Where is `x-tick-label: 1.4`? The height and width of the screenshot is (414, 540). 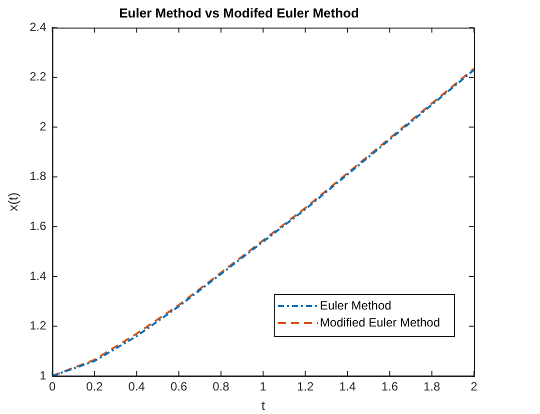
x-tick-label: 1.4 is located at coordinates (347, 387).